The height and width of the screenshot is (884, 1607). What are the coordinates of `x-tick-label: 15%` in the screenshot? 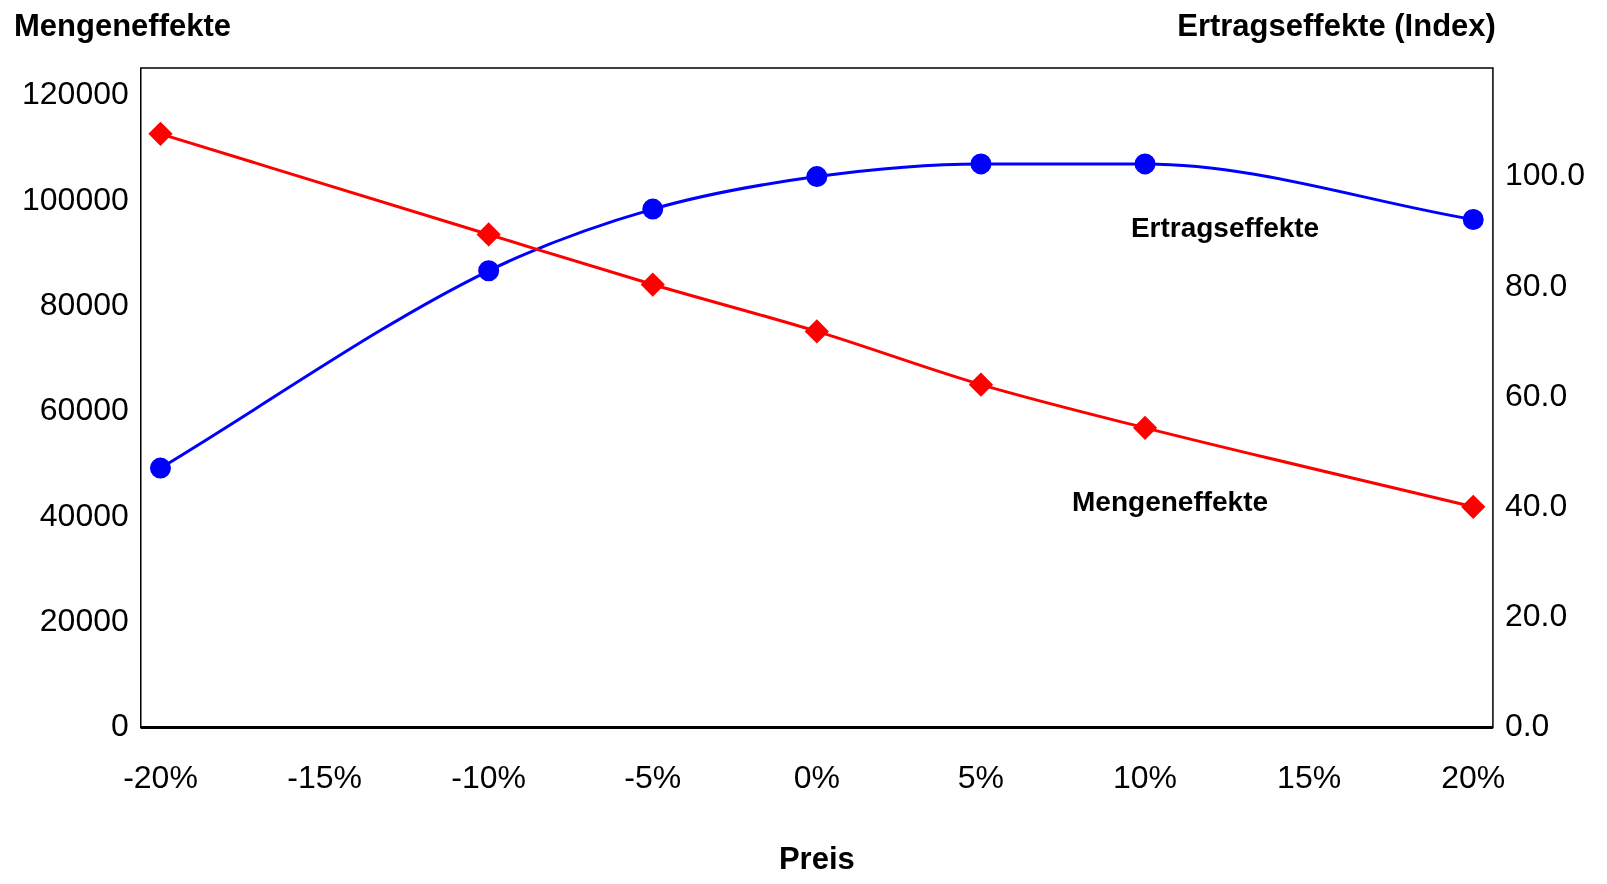 It's located at (1309, 776).